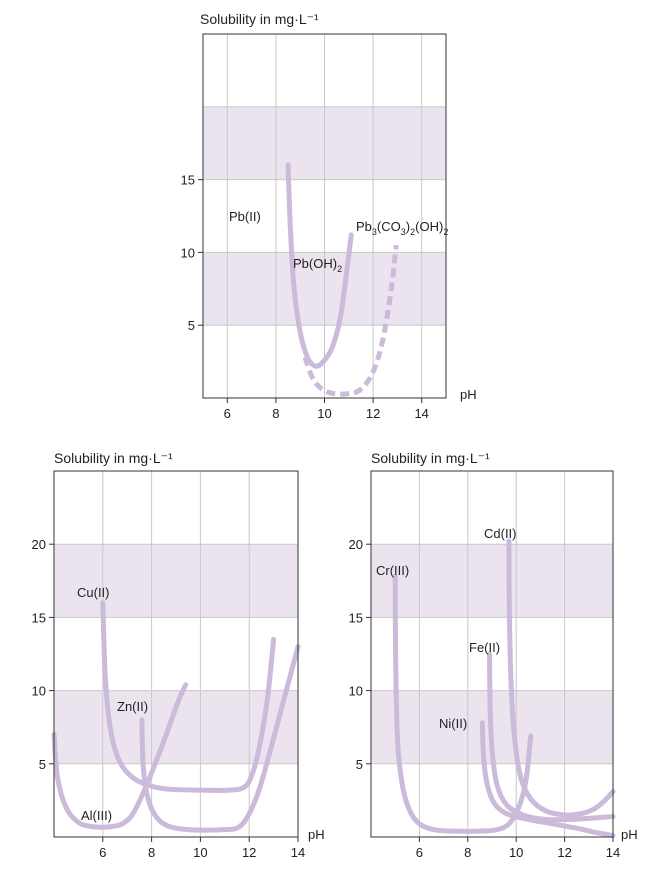  Describe the element at coordinates (392, 570) in the screenshot. I see `label-cr-iii: Cr(III)` at that location.